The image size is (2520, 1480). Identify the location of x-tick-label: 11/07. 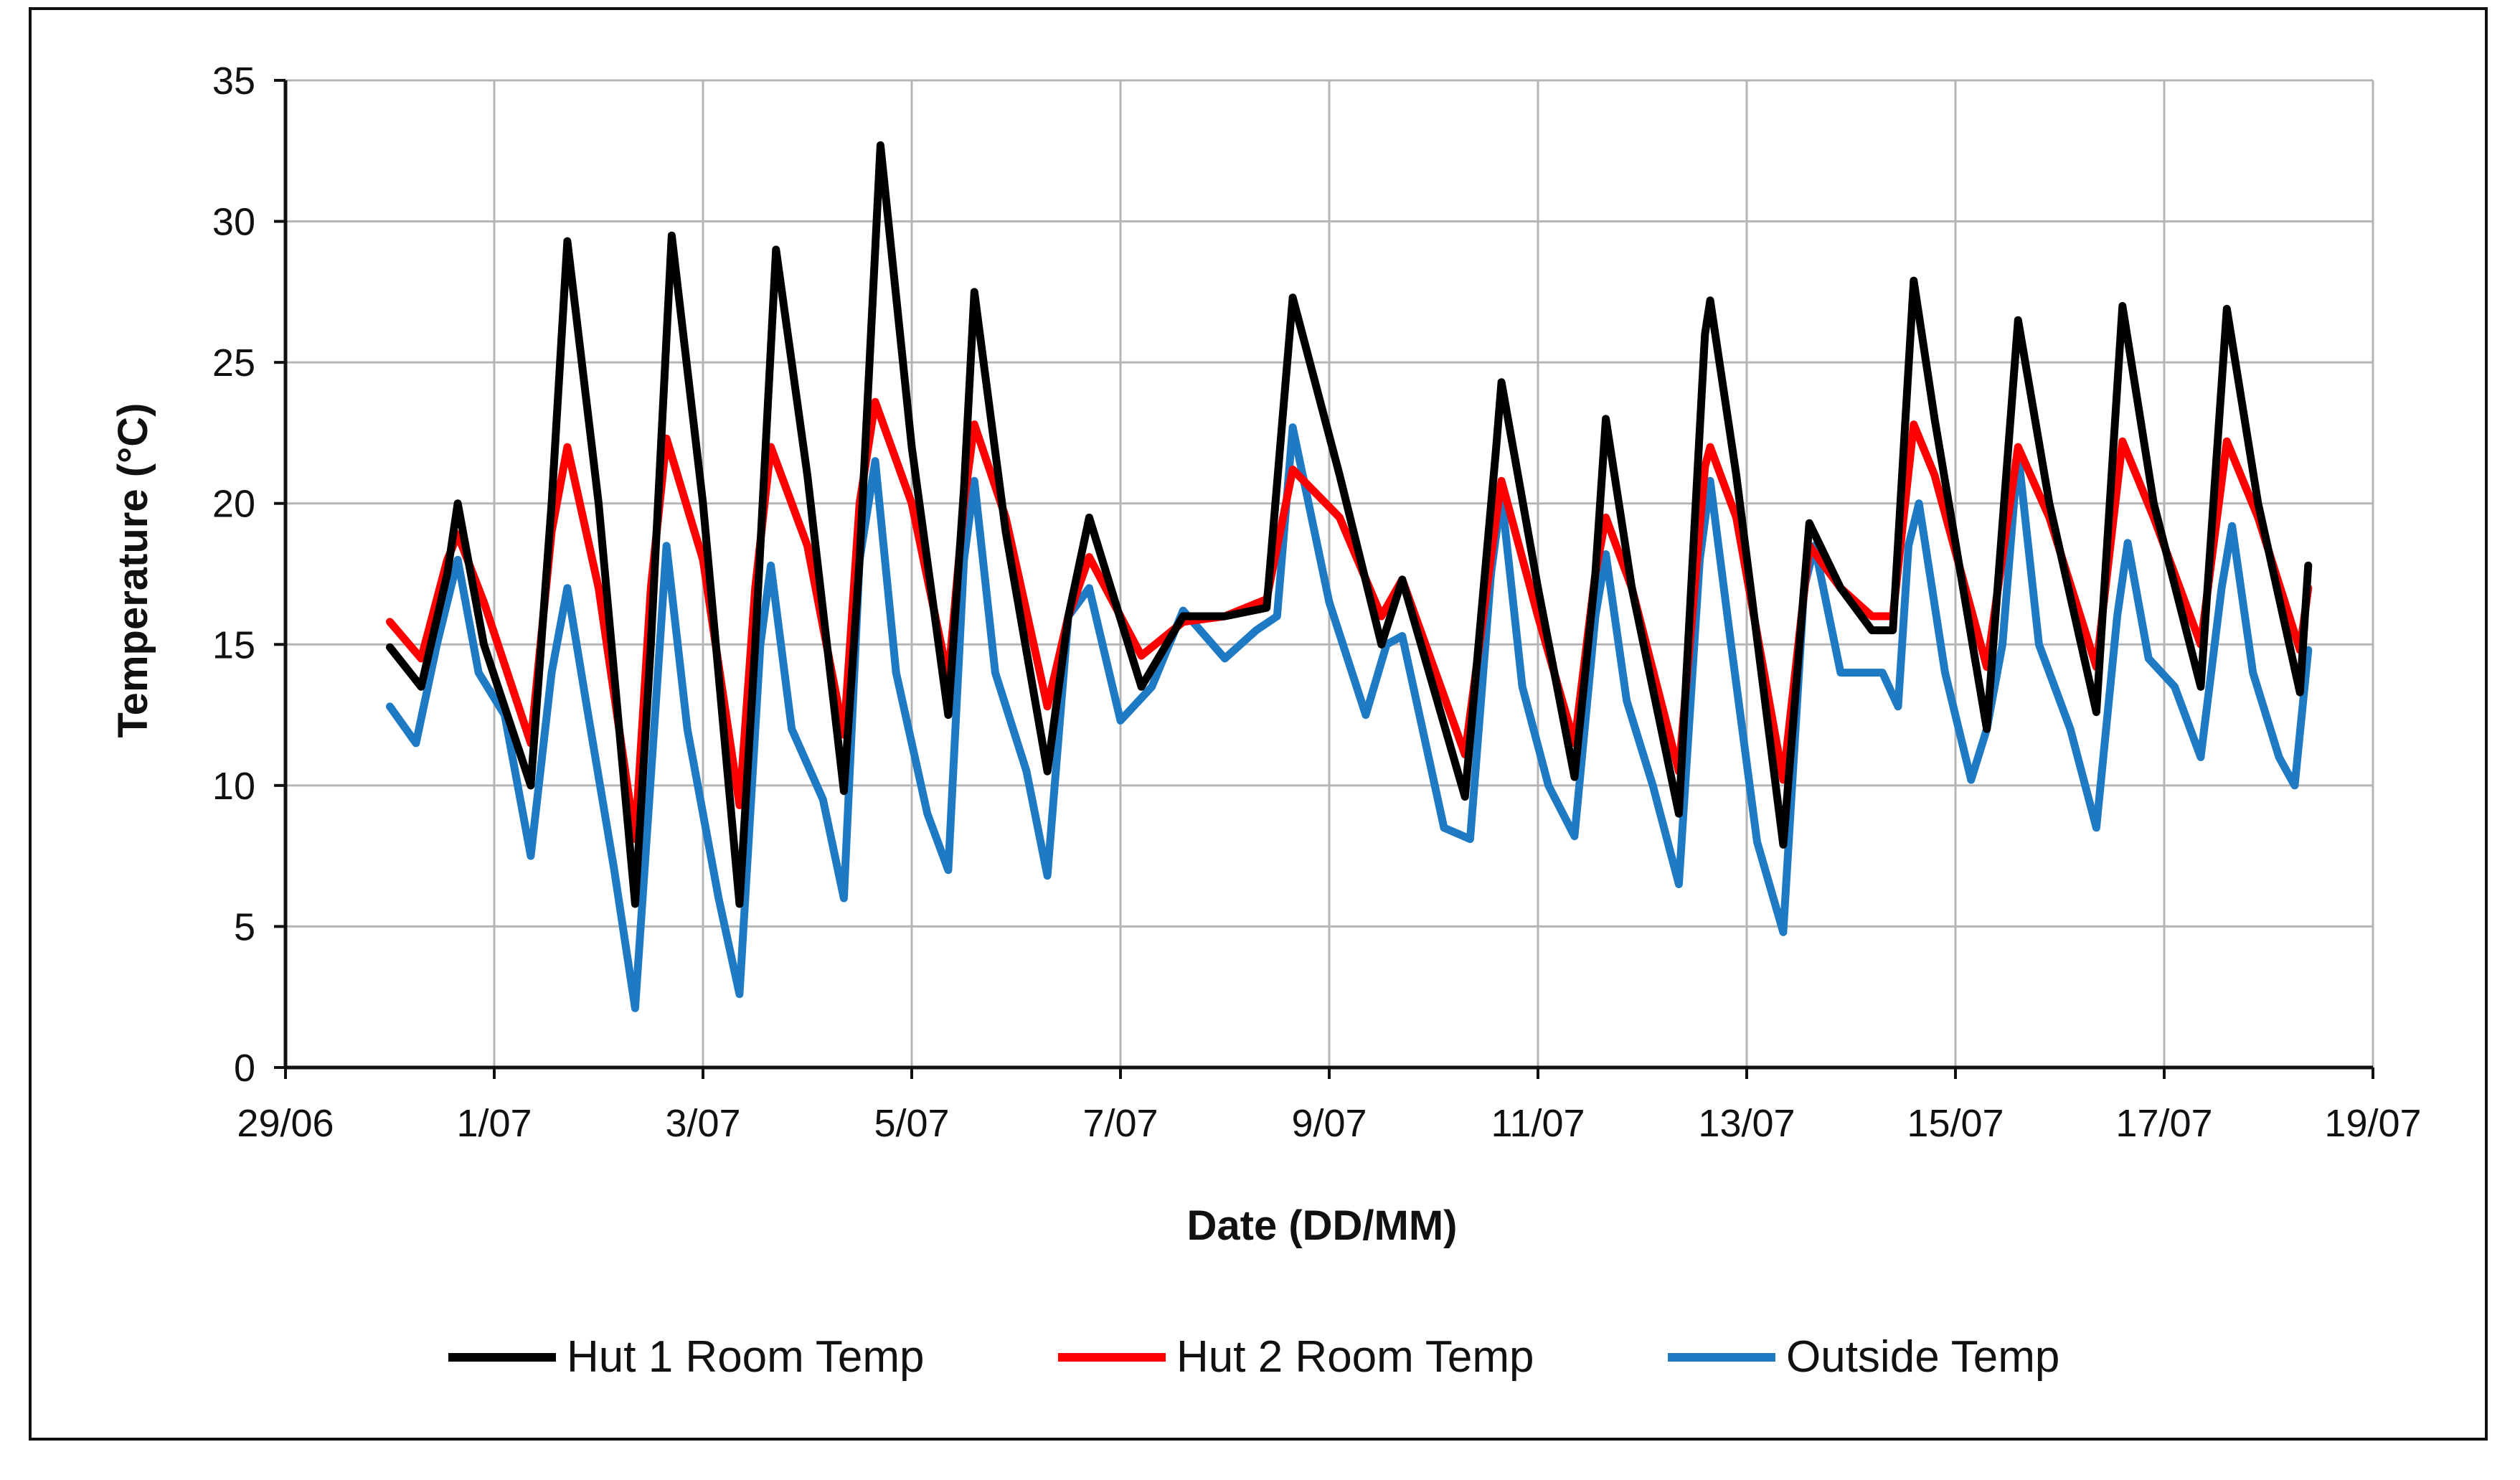
(1538, 1123).